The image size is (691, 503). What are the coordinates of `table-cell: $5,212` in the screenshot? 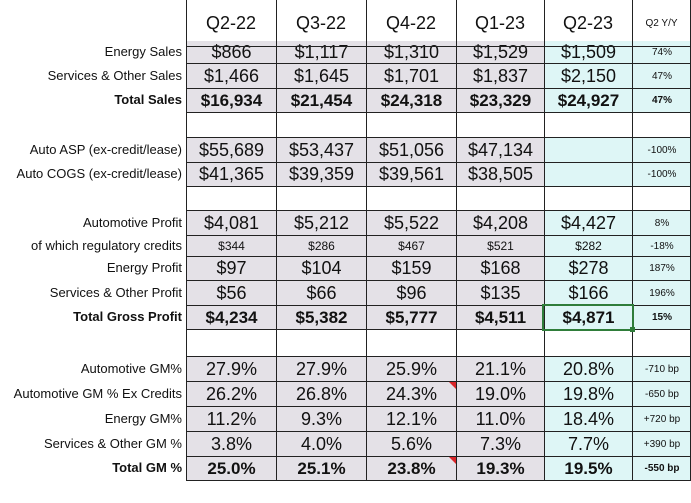 It's located at (321, 223).